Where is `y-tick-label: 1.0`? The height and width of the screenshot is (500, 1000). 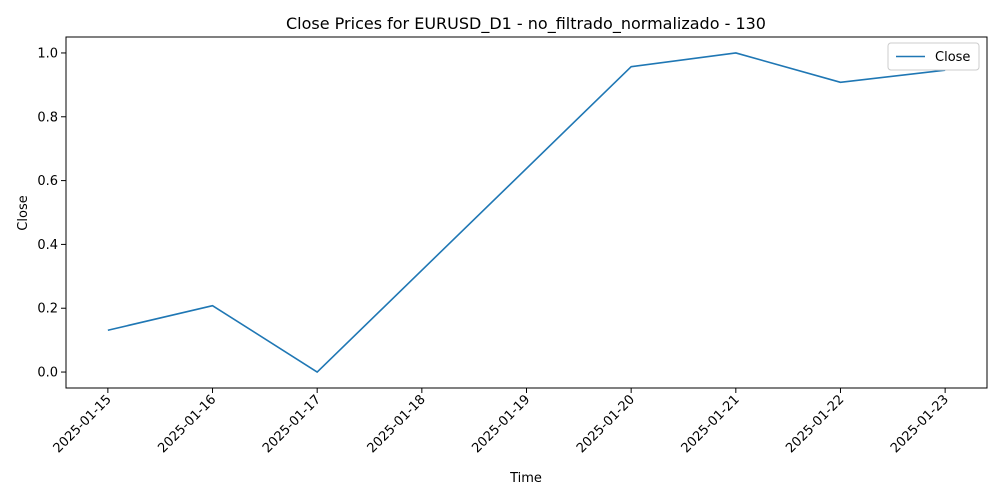
y-tick-label: 1.0 is located at coordinates (47, 53).